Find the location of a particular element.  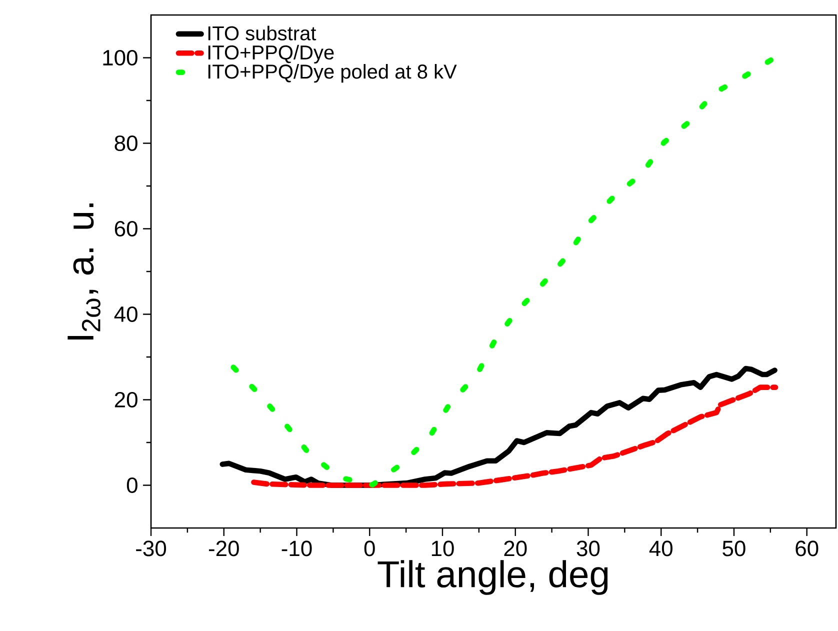

x-tick-label: -10 is located at coordinates (297, 548).